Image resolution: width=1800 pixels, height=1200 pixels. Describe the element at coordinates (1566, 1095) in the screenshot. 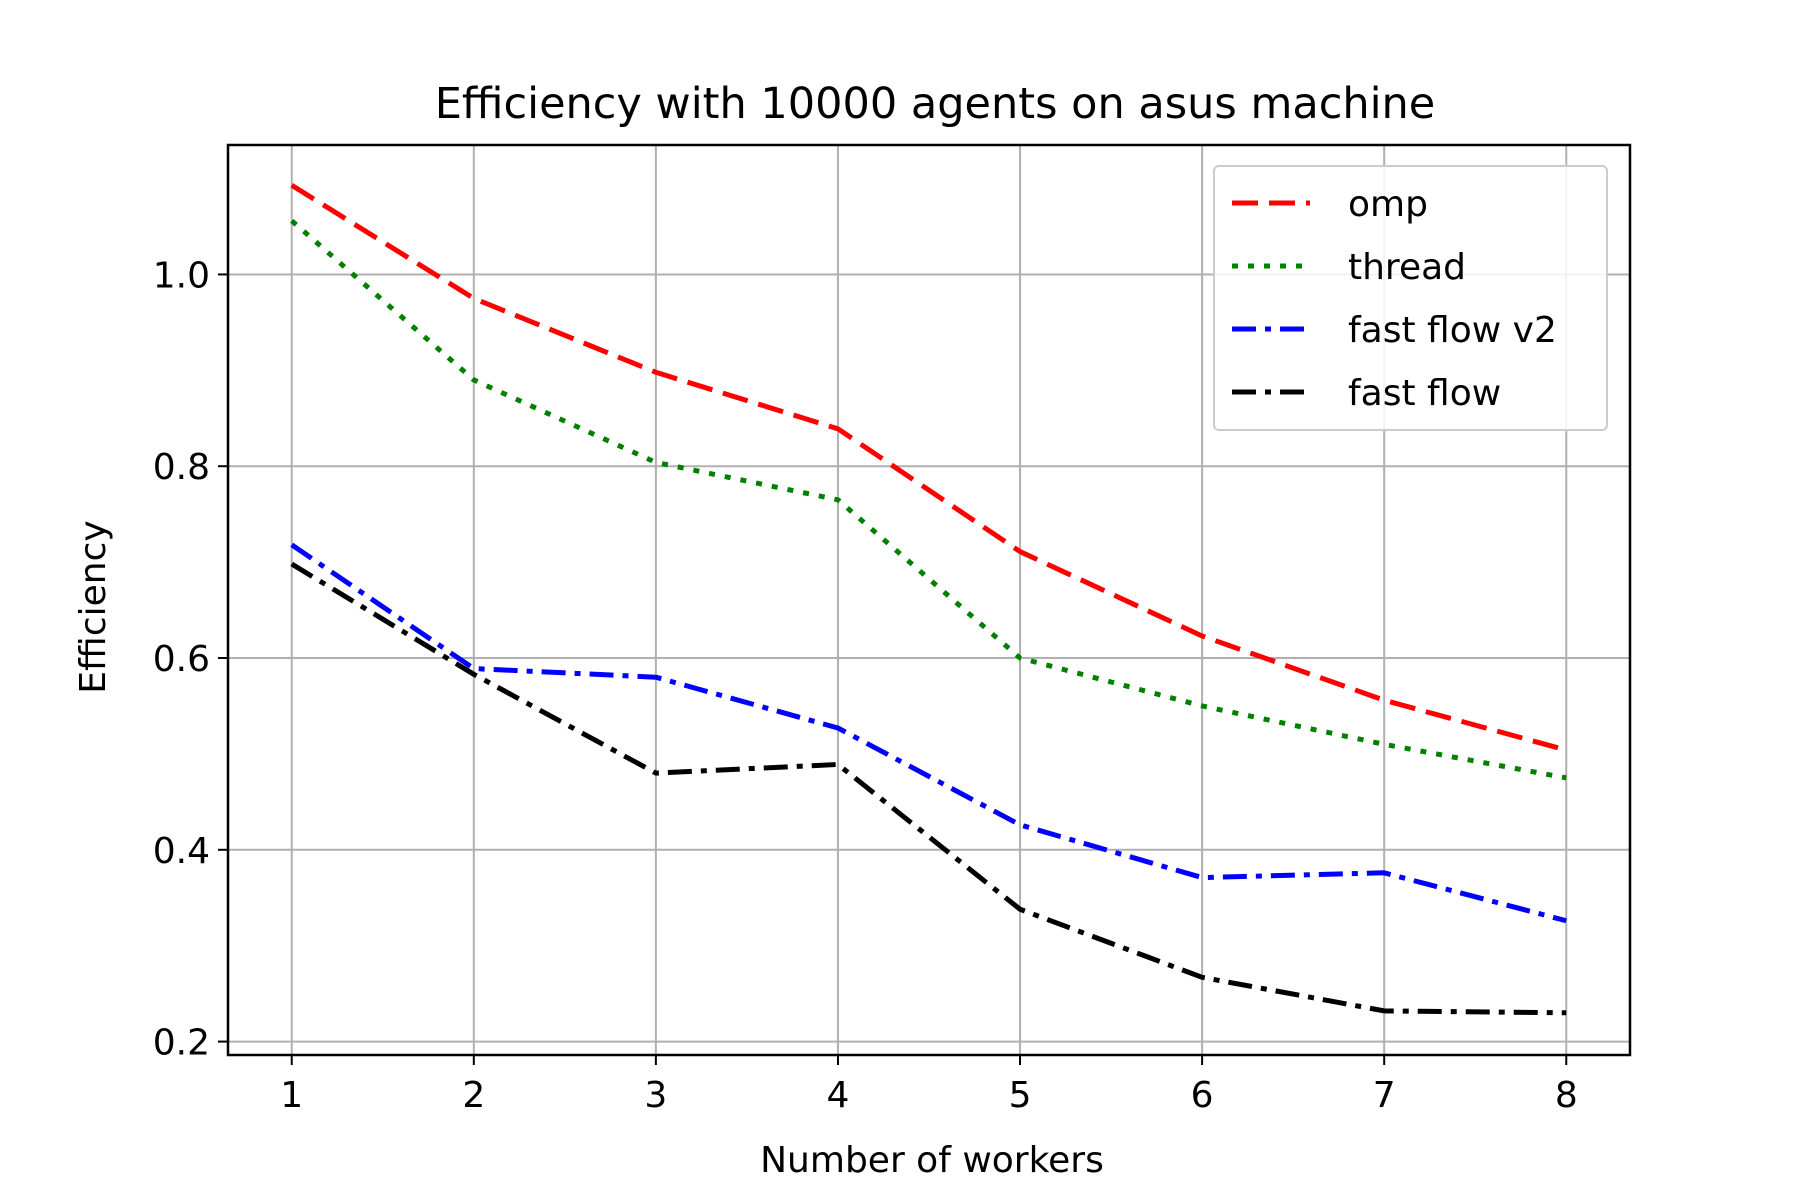

I see `x-tick-label: 8` at that location.